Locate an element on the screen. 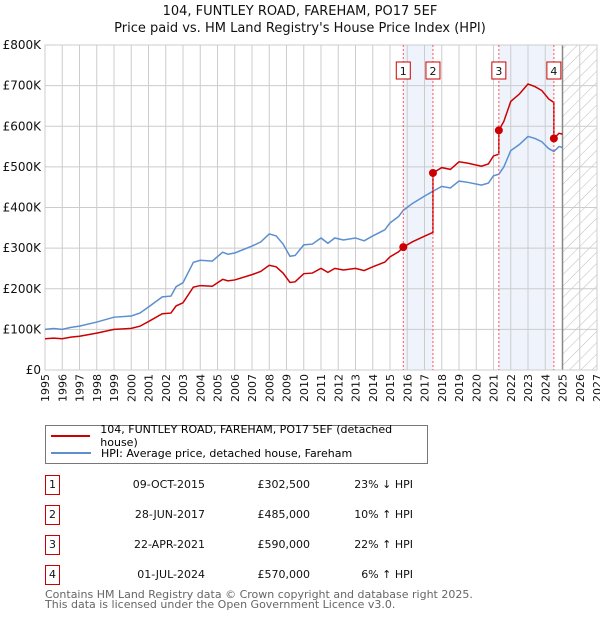 This screenshot has width=600, height=620. sale-label: 4 is located at coordinates (553, 71).